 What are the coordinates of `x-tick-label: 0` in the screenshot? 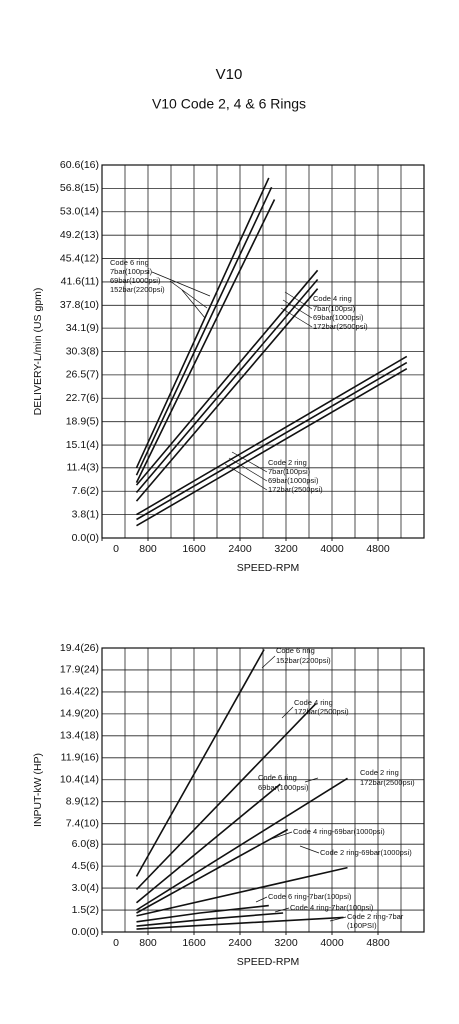 It's located at (116, 943).